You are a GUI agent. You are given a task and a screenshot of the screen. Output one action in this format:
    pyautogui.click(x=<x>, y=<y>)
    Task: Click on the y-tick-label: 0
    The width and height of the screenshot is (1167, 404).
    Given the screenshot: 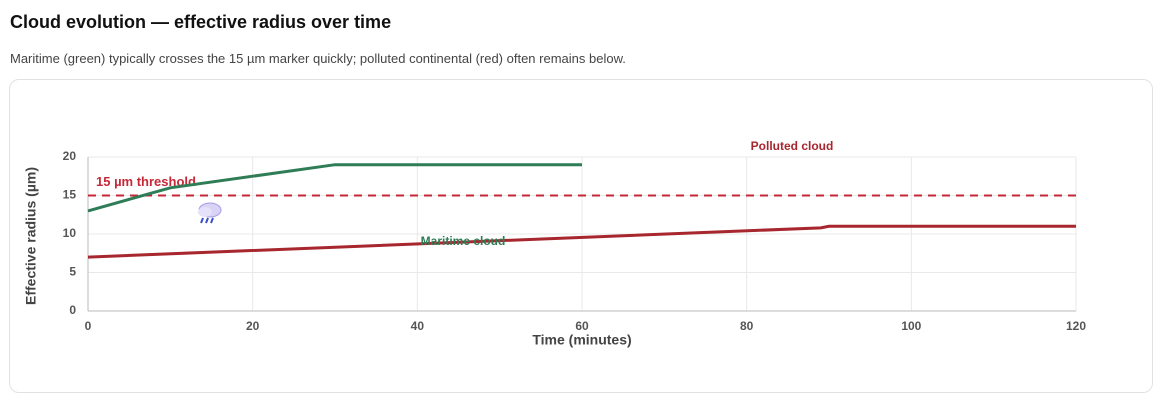 What is the action you would take?
    pyautogui.click(x=72, y=310)
    